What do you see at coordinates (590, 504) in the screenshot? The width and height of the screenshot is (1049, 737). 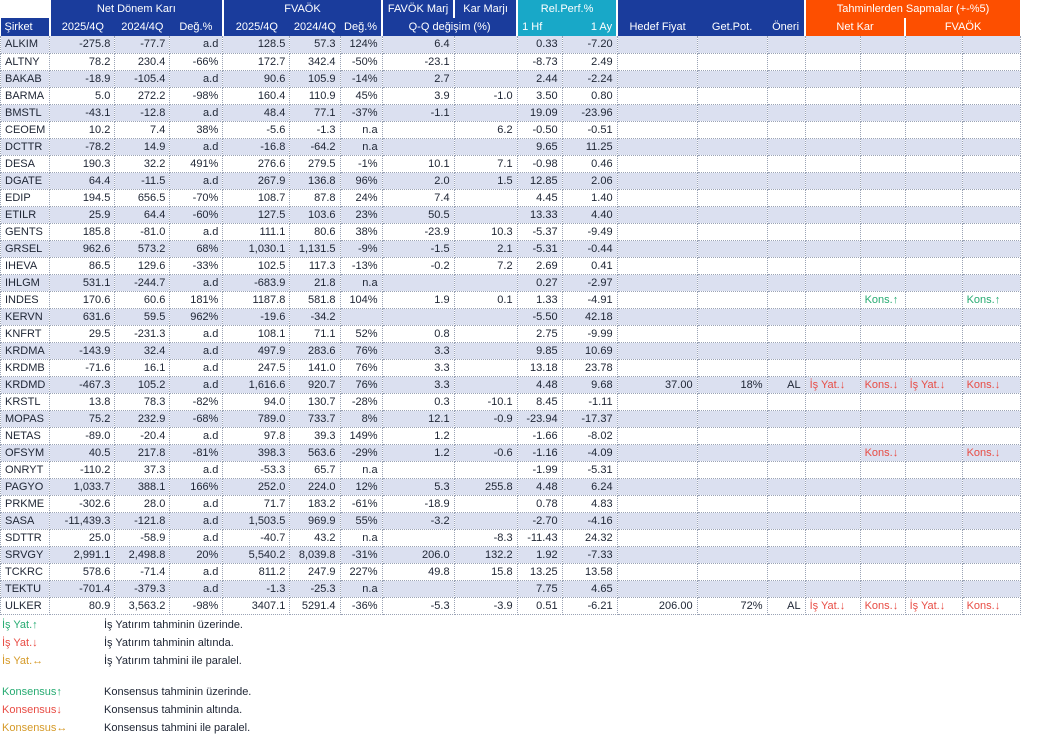 I see `cell-rel_1ay: 4.83` at bounding box center [590, 504].